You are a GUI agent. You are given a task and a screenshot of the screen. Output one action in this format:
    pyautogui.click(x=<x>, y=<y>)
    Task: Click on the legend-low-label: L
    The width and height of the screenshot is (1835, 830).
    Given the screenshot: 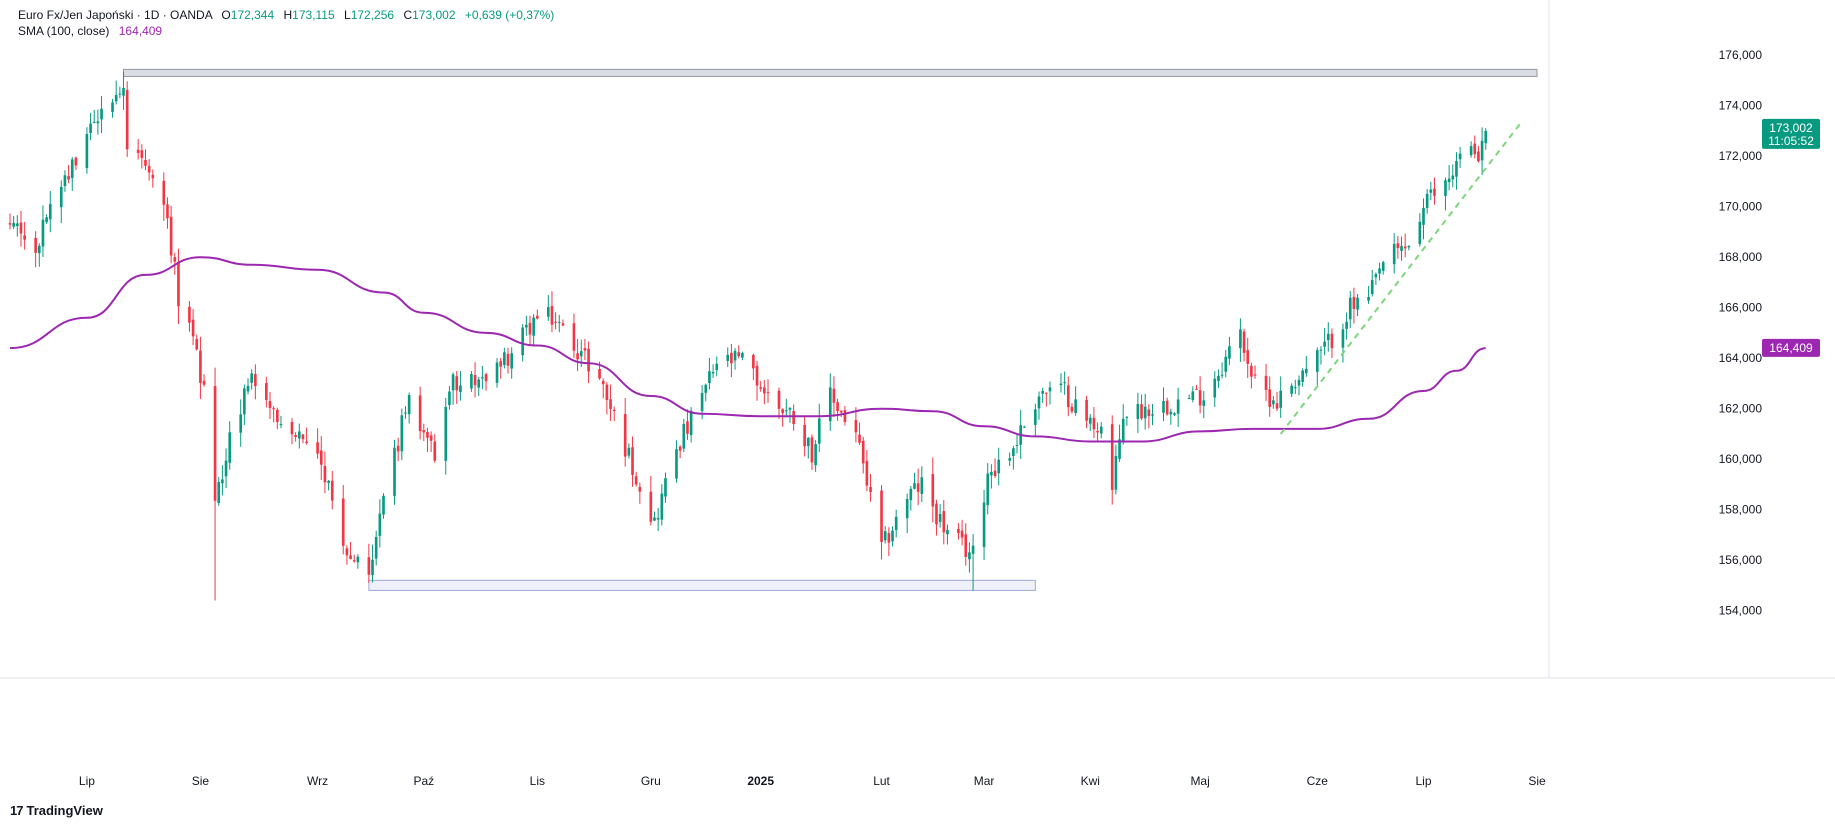 What is the action you would take?
    pyautogui.click(x=347, y=15)
    